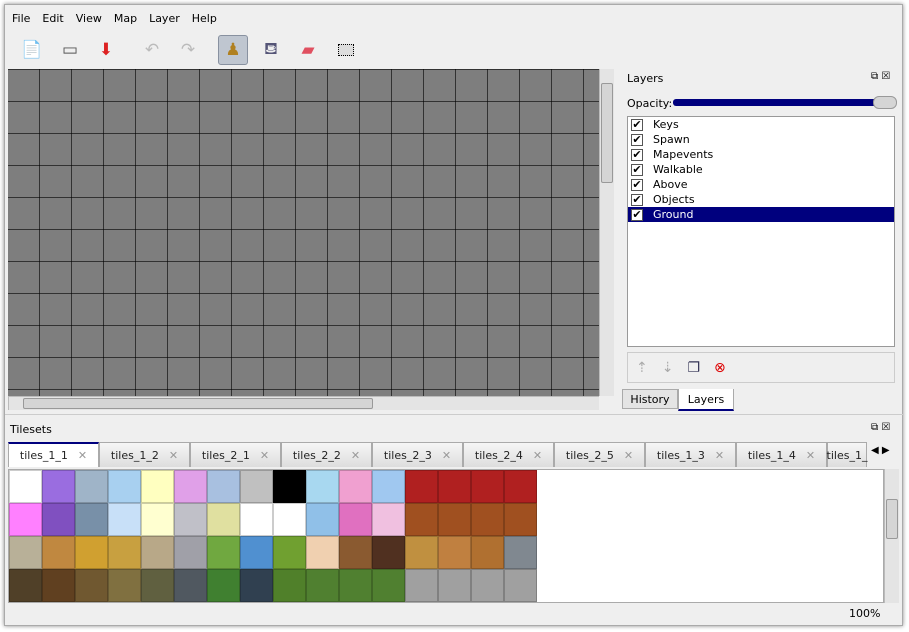 The width and height of the screenshot is (909, 632). Describe the element at coordinates (235, 454) in the screenshot. I see `tileset-tab: tiles_2_1 ✕` at that location.